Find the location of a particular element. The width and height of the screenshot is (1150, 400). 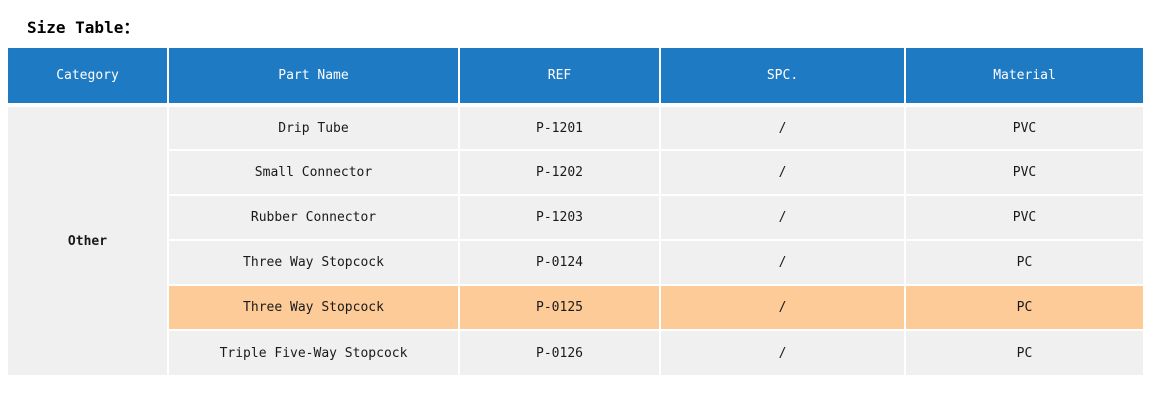

ref-cell: P-0124 is located at coordinates (560, 263).